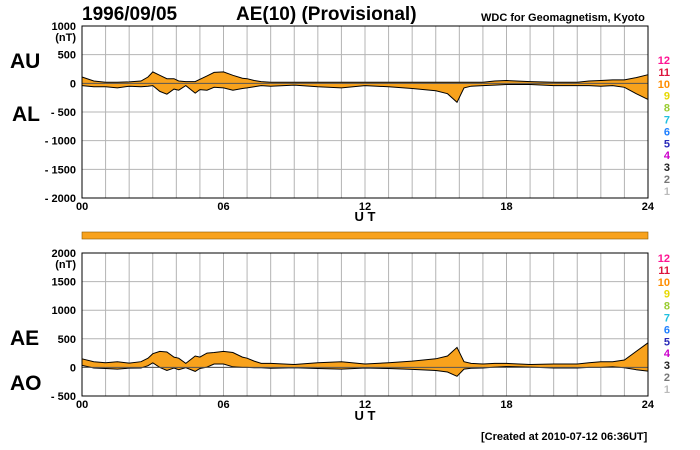 The width and height of the screenshot is (700, 450). What do you see at coordinates (365, 94) in the screenshot?
I see `series-line-al` at bounding box center [365, 94].